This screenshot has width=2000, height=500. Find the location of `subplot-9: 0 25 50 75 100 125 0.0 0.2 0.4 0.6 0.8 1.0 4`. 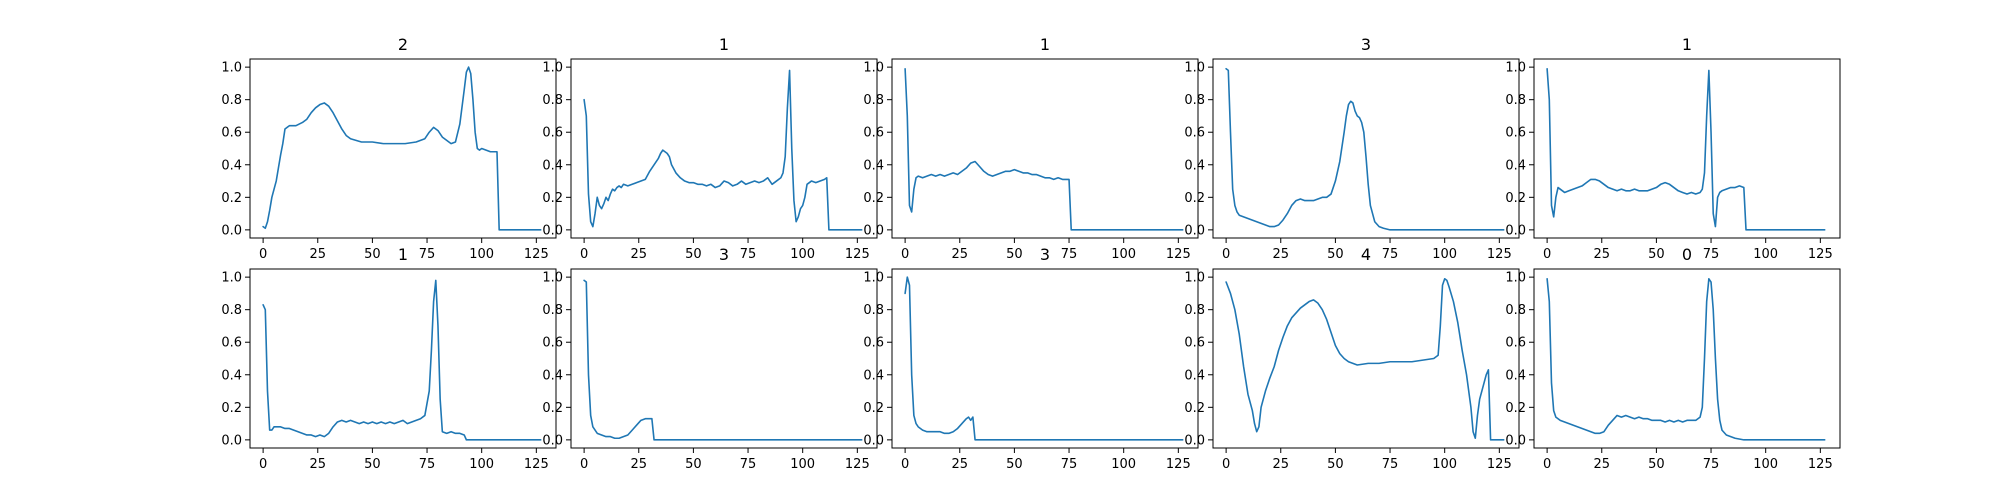

subplot-9: 0 25 50 75 100 125 0.0 0.2 0.4 0.6 0.8 1.0 4 is located at coordinates (1352, 358).